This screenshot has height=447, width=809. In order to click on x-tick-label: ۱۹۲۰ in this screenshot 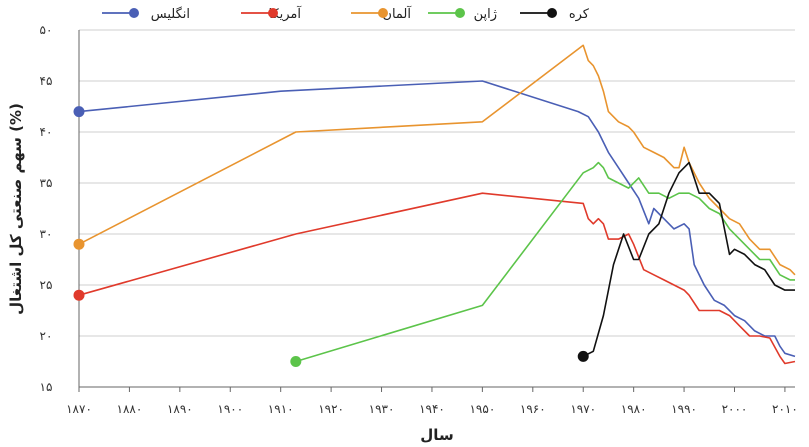, I will do `click(331, 409)`.